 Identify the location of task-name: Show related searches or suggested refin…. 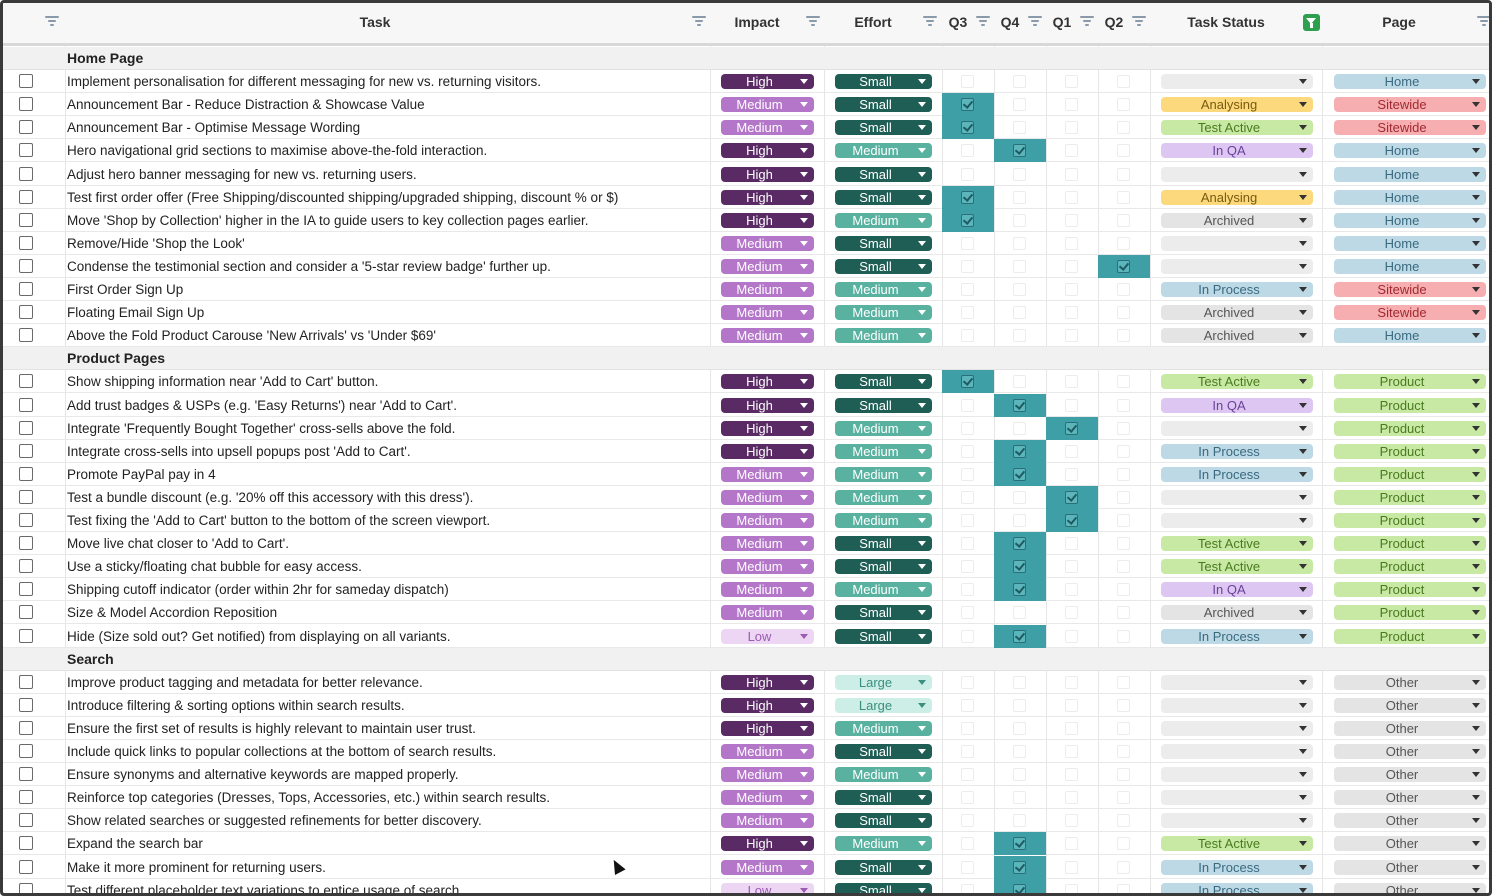
(274, 821).